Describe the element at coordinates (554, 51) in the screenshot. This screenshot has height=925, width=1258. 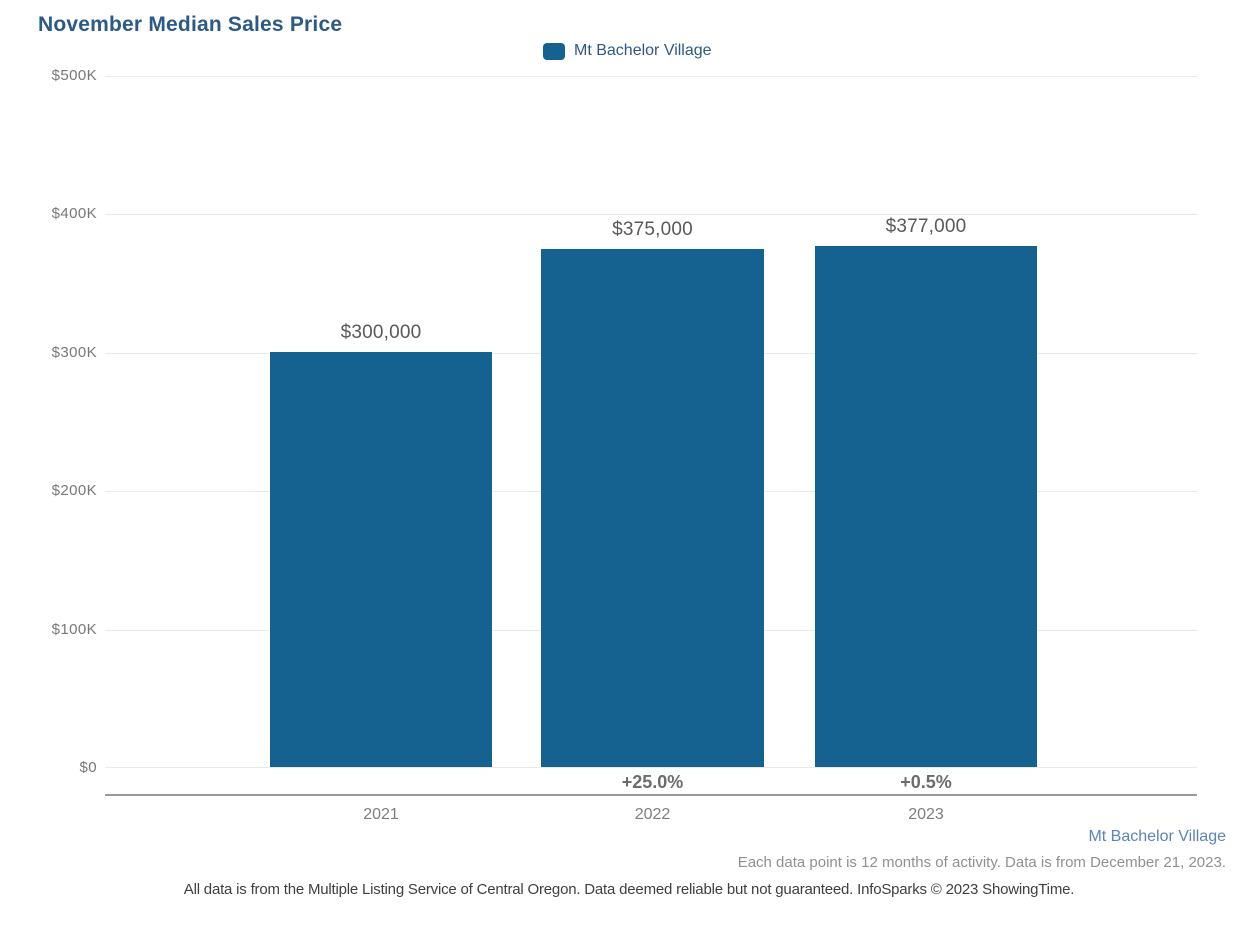
I see `series-swatch-icon` at that location.